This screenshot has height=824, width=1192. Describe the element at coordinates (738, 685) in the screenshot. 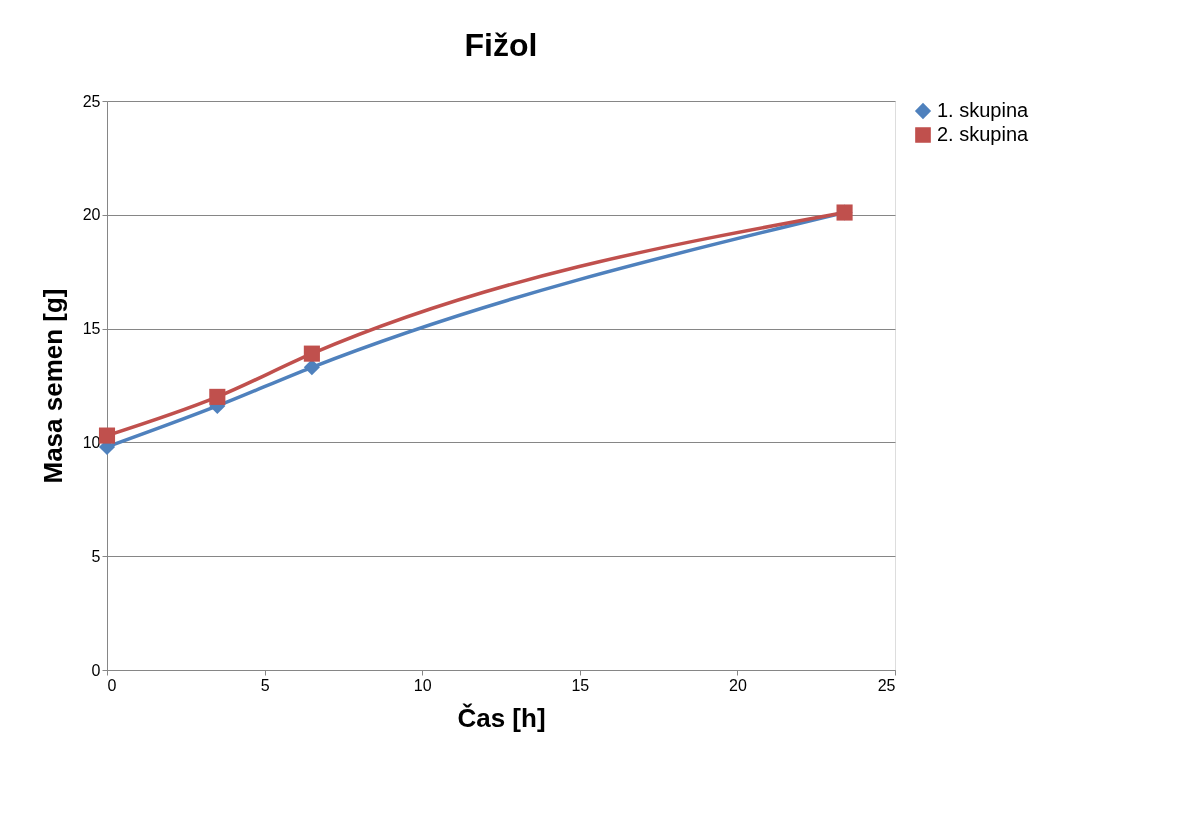

I see `x-tick-label: 20` at that location.